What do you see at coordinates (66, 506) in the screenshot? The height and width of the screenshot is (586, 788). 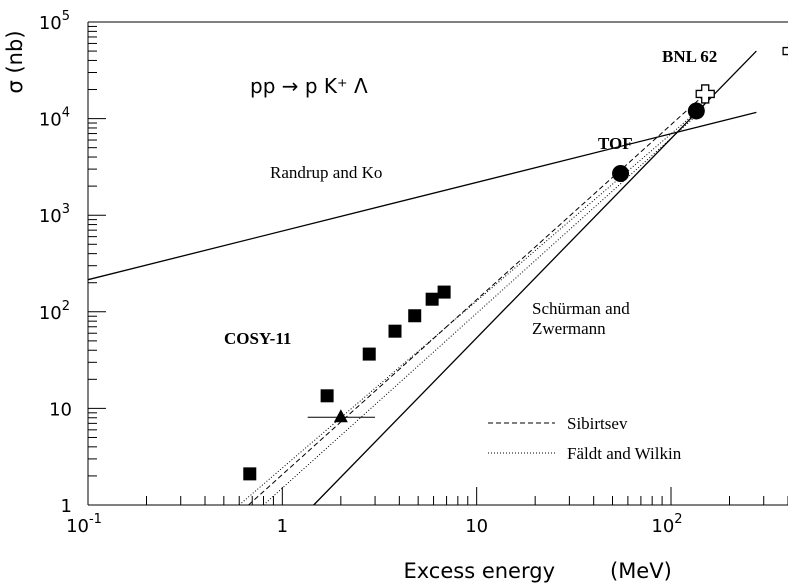 I see `y-tick-label: 1` at bounding box center [66, 506].